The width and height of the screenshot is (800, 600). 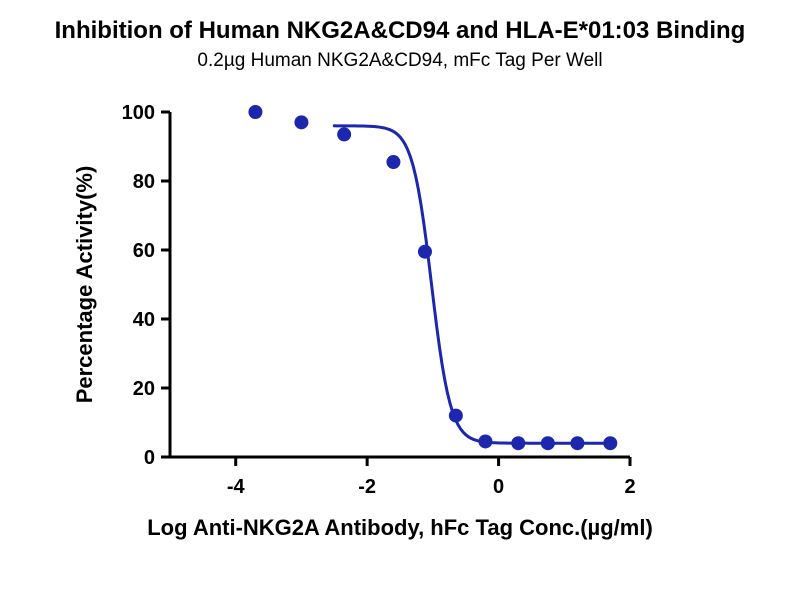 I want to click on y-tick-label: 60, so click(x=144, y=251).